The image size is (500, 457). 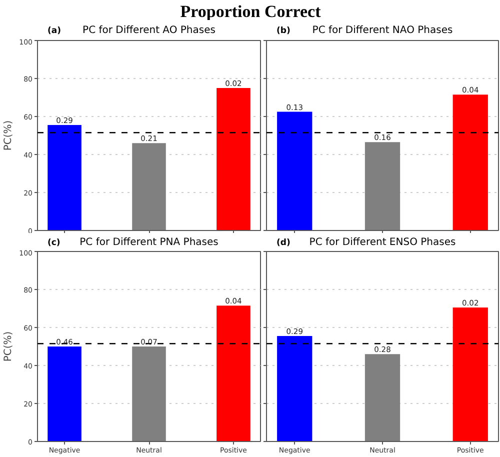 What do you see at coordinates (283, 31) in the screenshot?
I see `text: (b)` at bounding box center [283, 31].